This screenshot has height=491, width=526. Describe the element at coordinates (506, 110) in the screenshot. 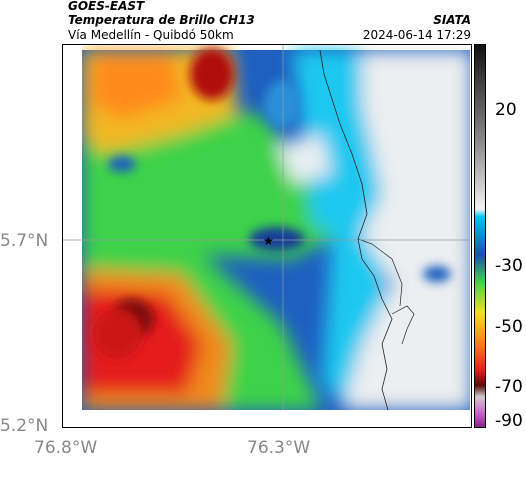

I see `cbar-tick-20: 20` at that location.